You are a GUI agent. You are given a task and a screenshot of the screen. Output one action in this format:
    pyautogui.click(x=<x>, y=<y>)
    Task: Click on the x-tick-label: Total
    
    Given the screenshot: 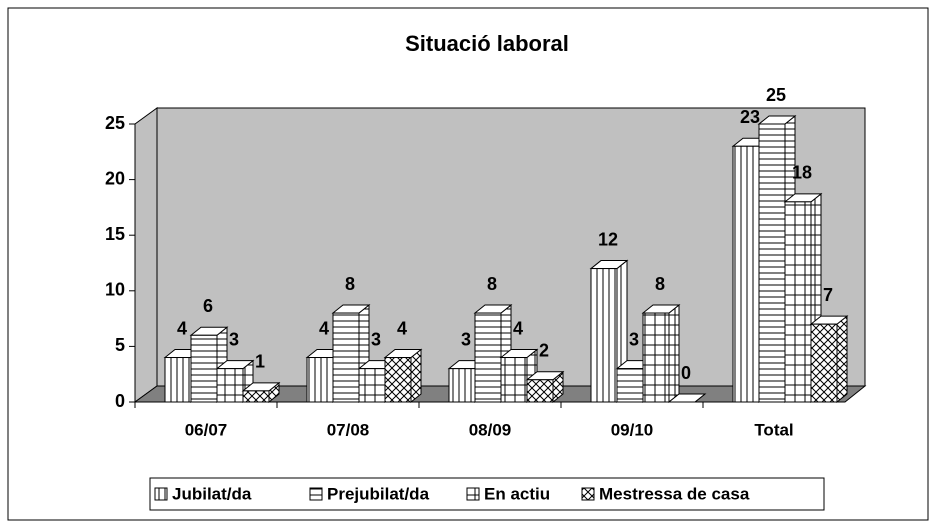 What is the action you would take?
    pyautogui.click(x=773, y=429)
    